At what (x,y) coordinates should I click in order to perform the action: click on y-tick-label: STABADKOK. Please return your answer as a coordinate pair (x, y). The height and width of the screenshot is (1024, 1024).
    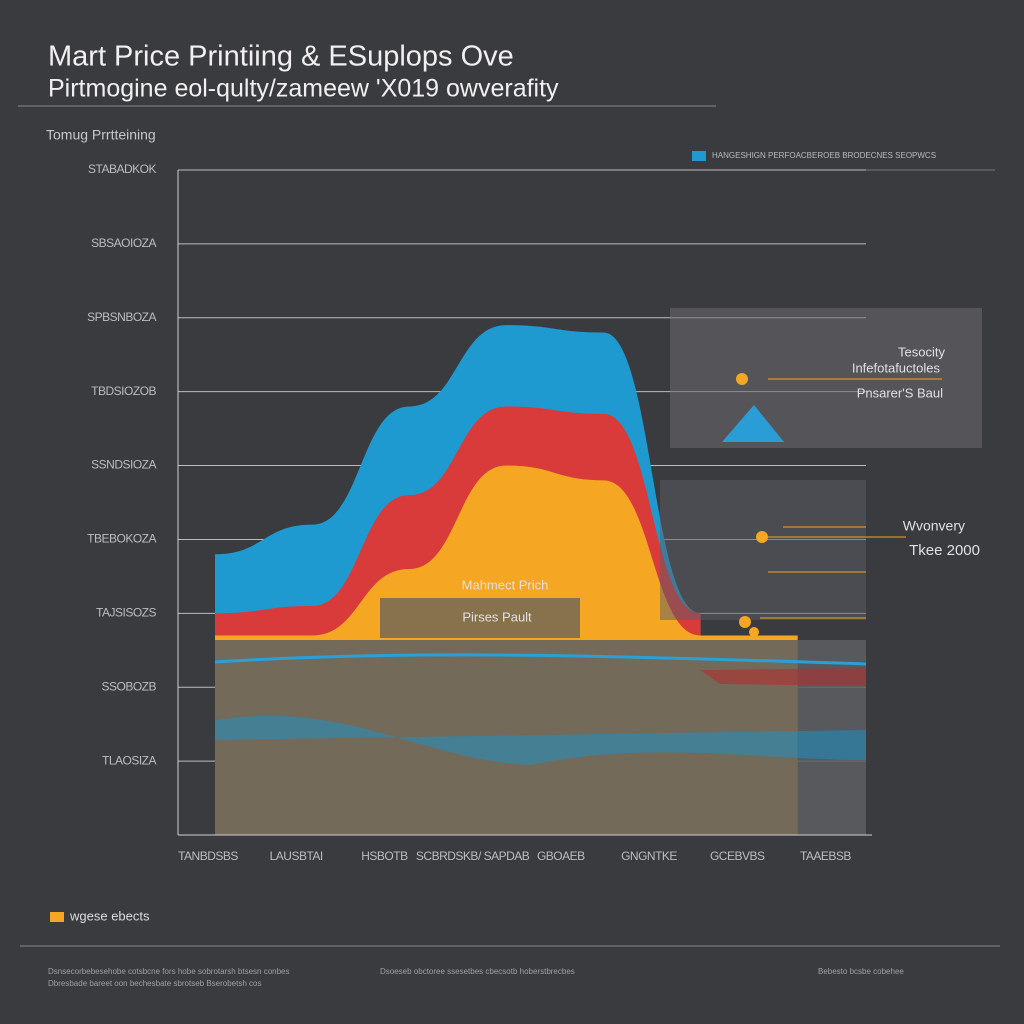
    Looking at the image, I should click on (122, 169).